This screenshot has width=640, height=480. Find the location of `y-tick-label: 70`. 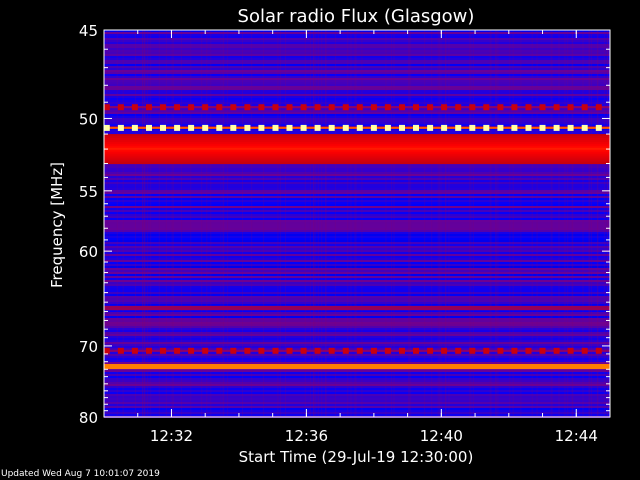

y-tick-label: 70 is located at coordinates (88, 347).